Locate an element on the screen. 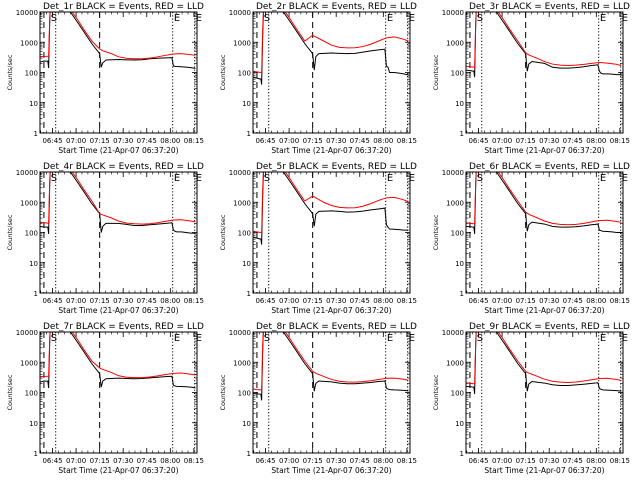  chart-title: Det_3r BLACK = Events, RED = LLD is located at coordinates (549, 7).